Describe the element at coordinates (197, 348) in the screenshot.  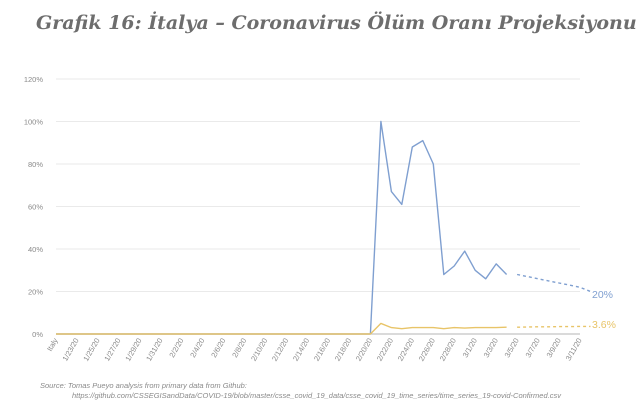
I see `x-tick-label: 2/4/20` at that location.